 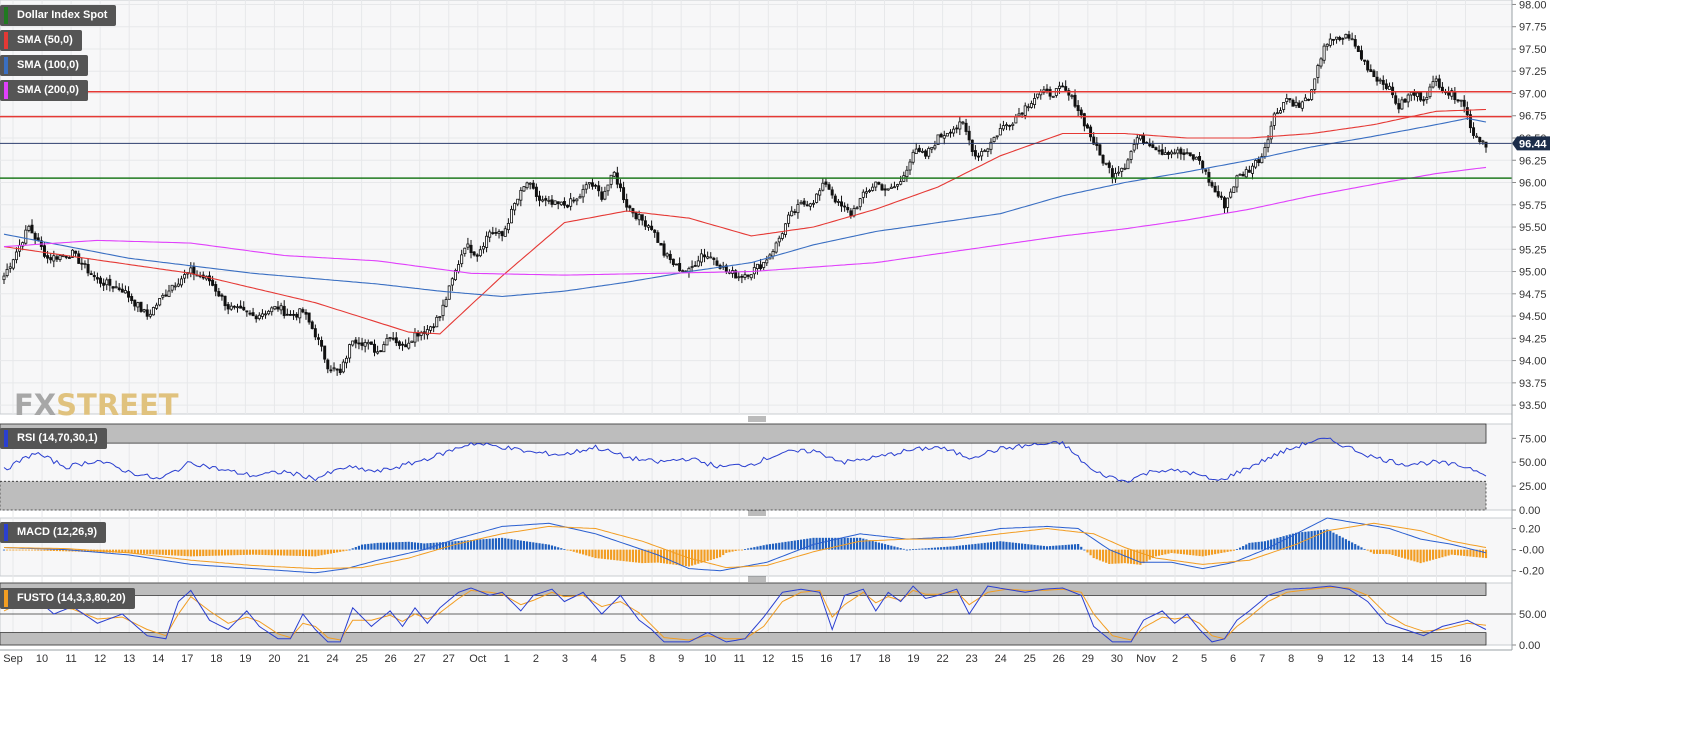 I want to click on legend-sma200: SMA (200,0), so click(x=44, y=90).